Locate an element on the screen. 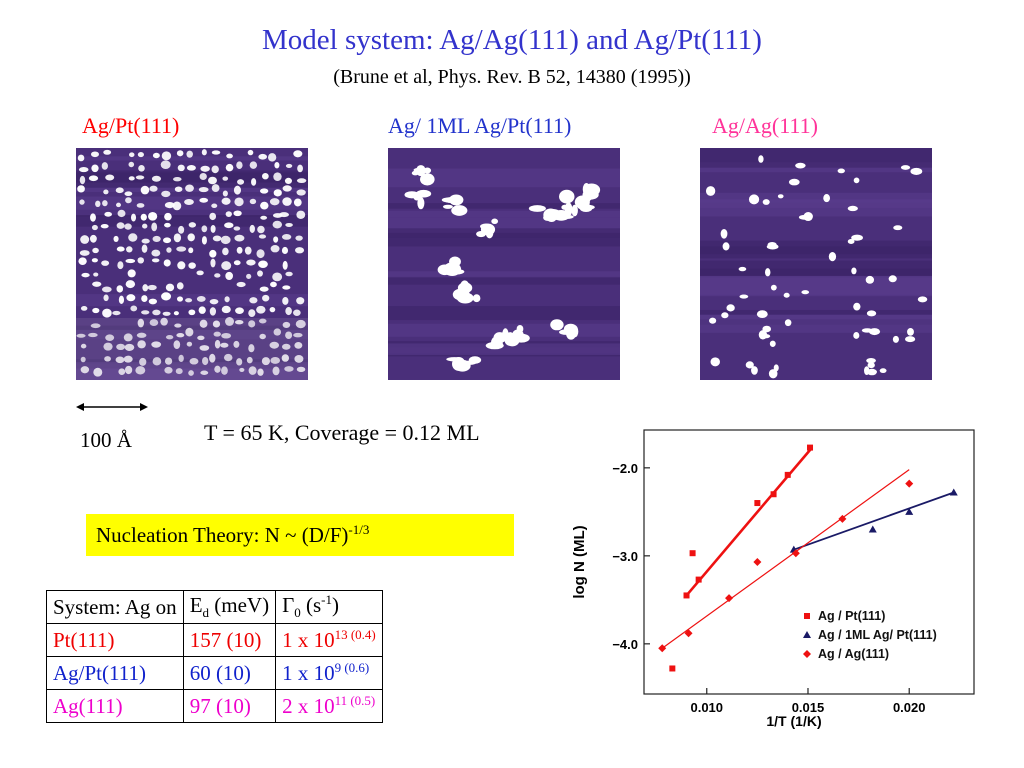 This screenshot has width=1024, height=768. table-row: Pt(111) 157 (10) 1 x 1013 (0.4) is located at coordinates (214, 640).